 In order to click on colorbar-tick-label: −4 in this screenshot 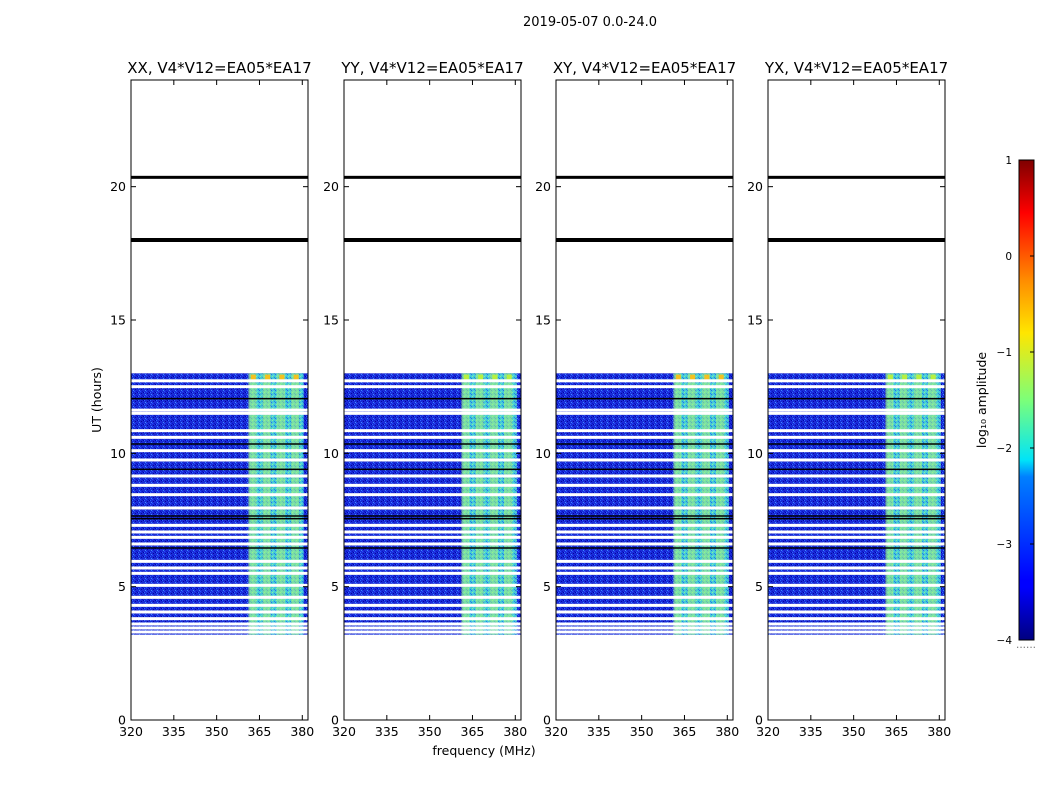, I will do `click(1005, 641)`.